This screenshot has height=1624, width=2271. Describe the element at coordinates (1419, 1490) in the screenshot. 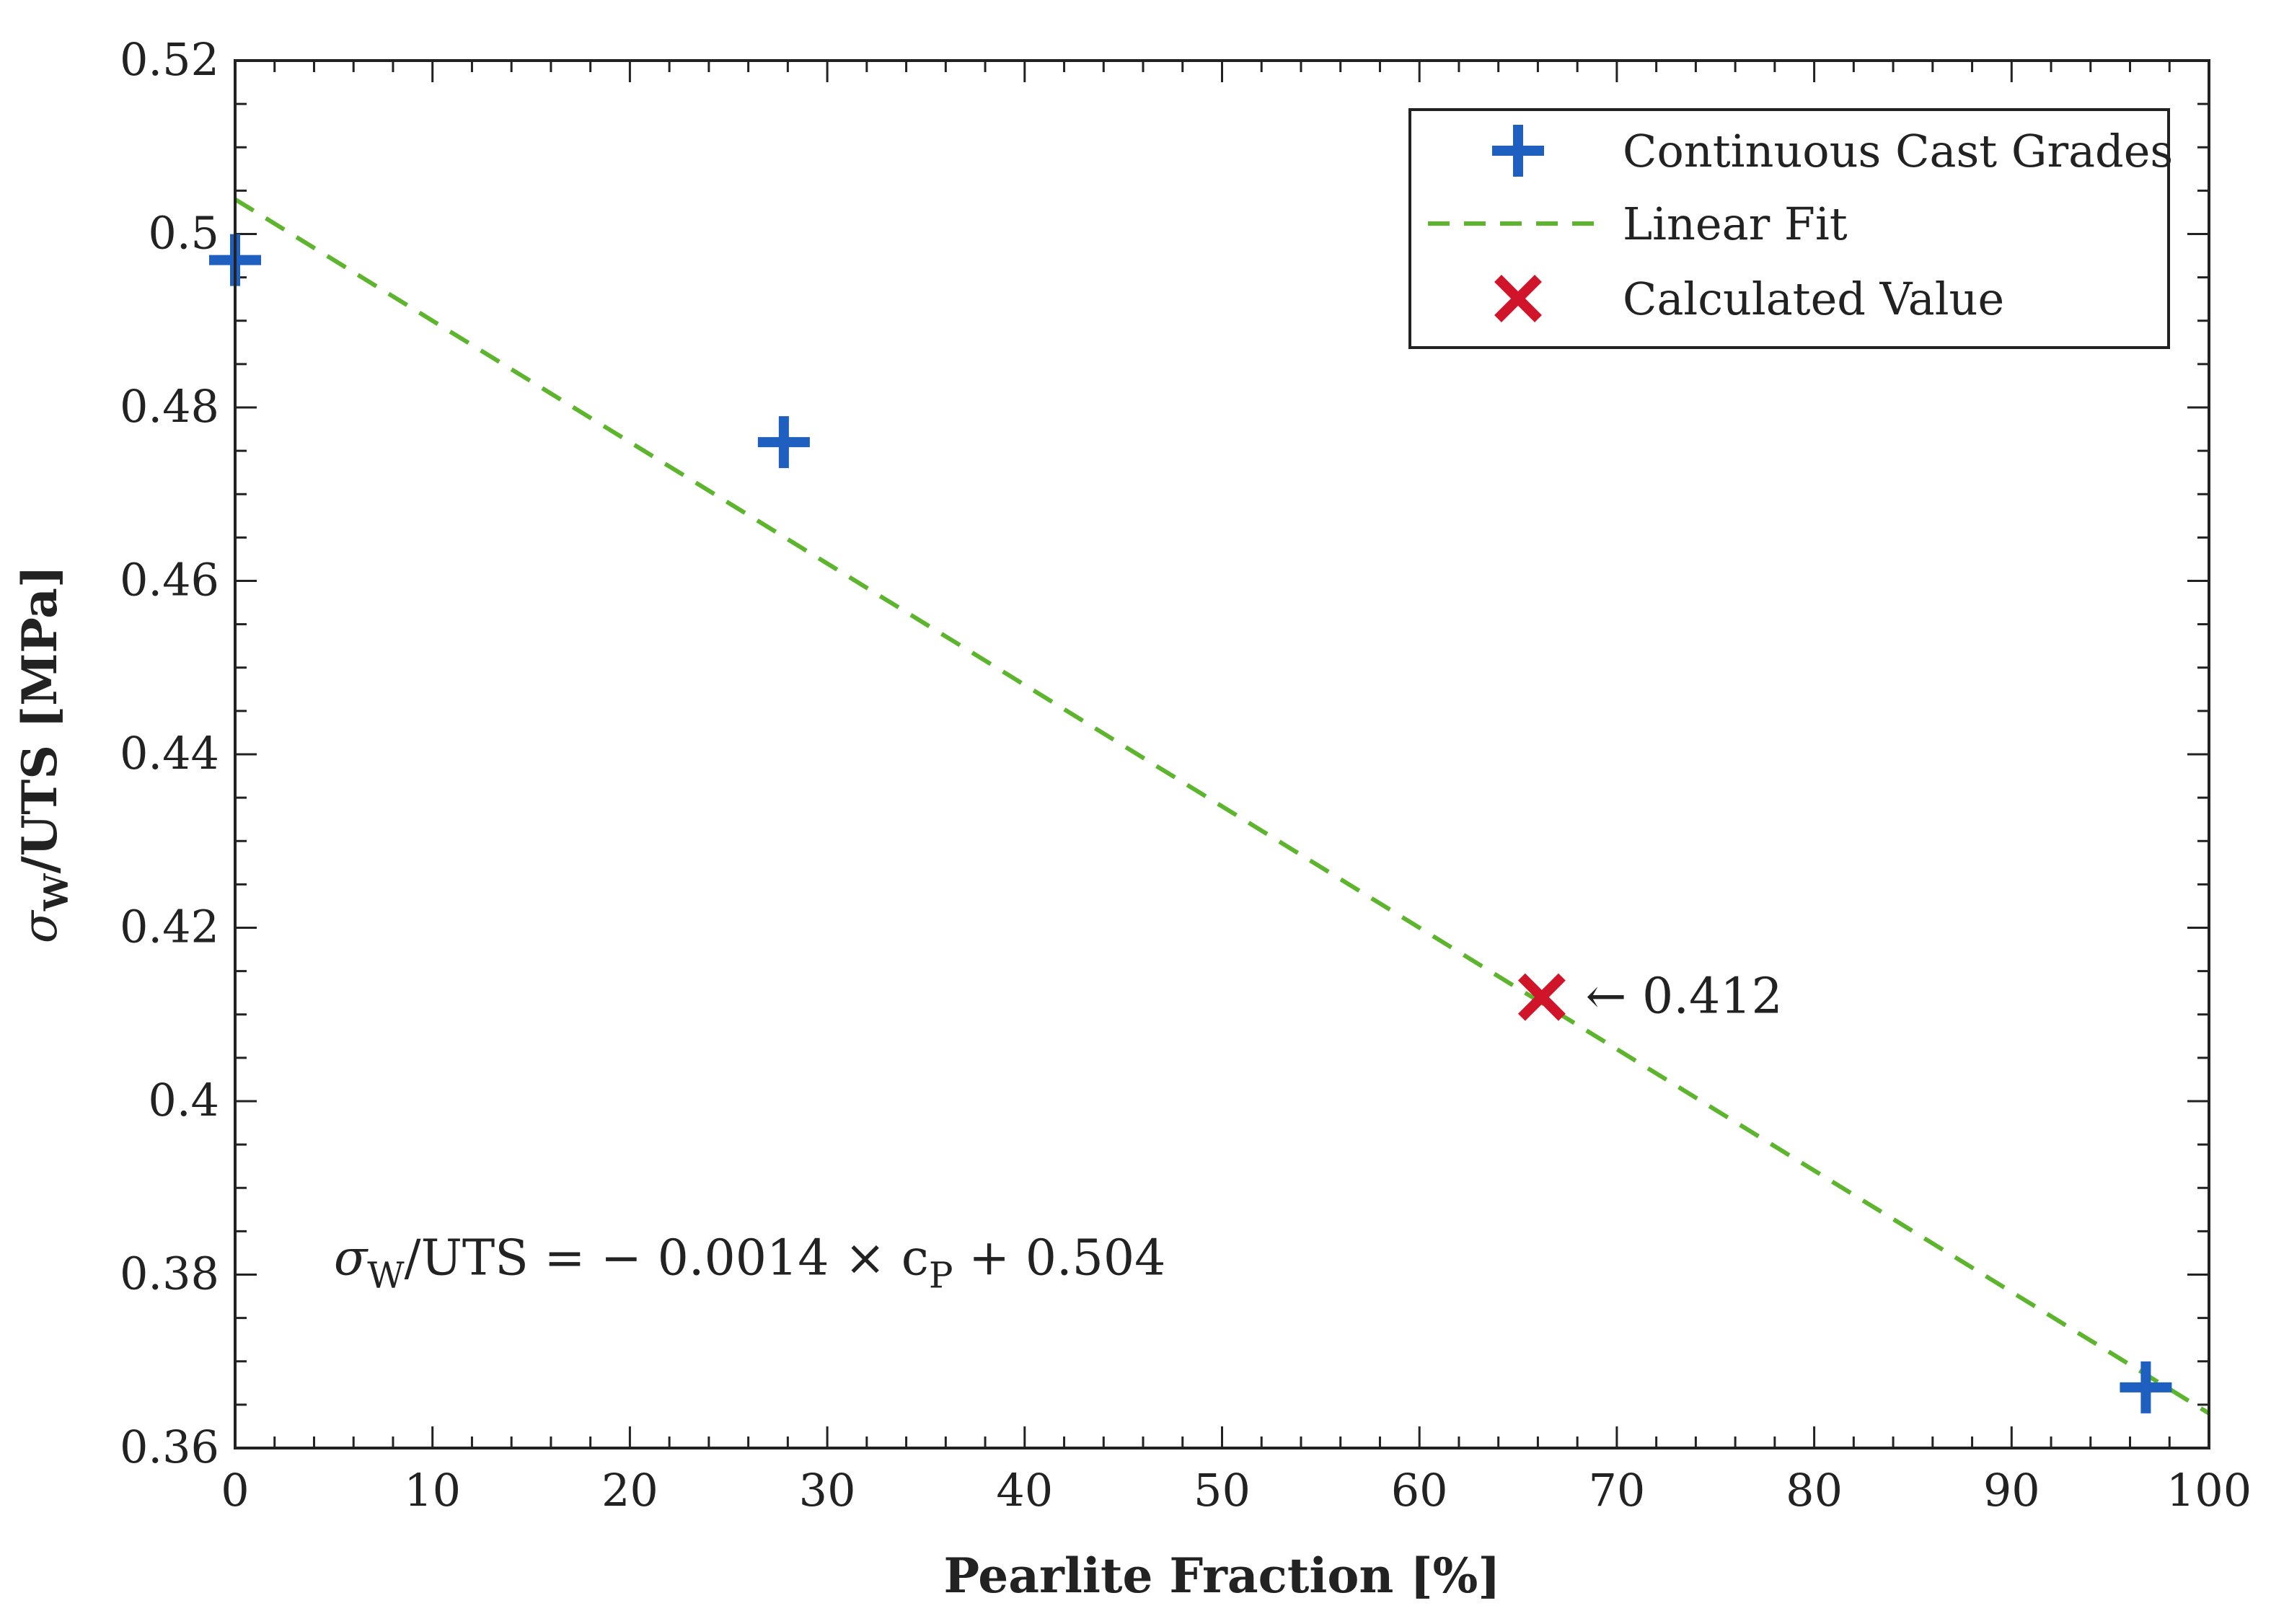

I see `x-tick-label: 60` at that location.